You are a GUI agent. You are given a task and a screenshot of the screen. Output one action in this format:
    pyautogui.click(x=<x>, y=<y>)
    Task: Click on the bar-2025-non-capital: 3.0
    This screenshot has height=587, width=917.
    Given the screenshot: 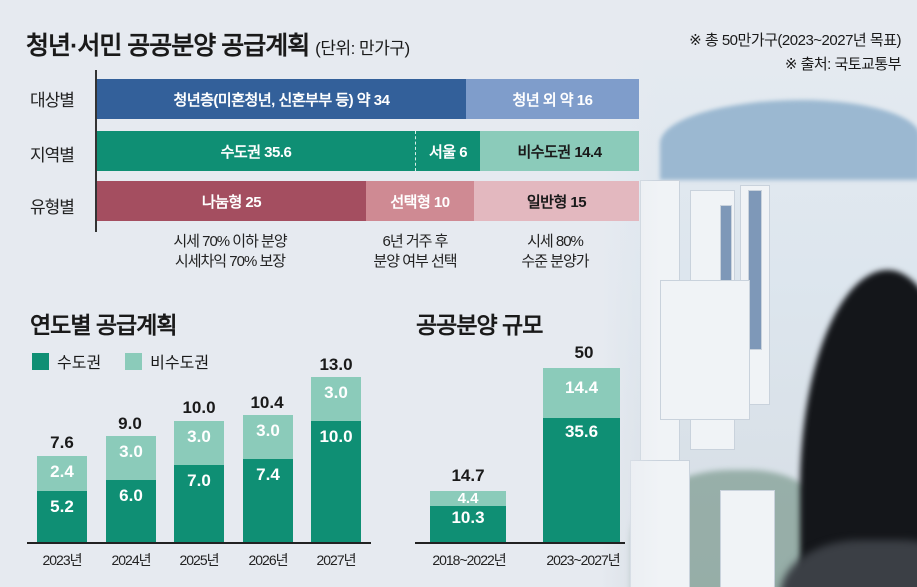 What is the action you would take?
    pyautogui.click(x=199, y=443)
    